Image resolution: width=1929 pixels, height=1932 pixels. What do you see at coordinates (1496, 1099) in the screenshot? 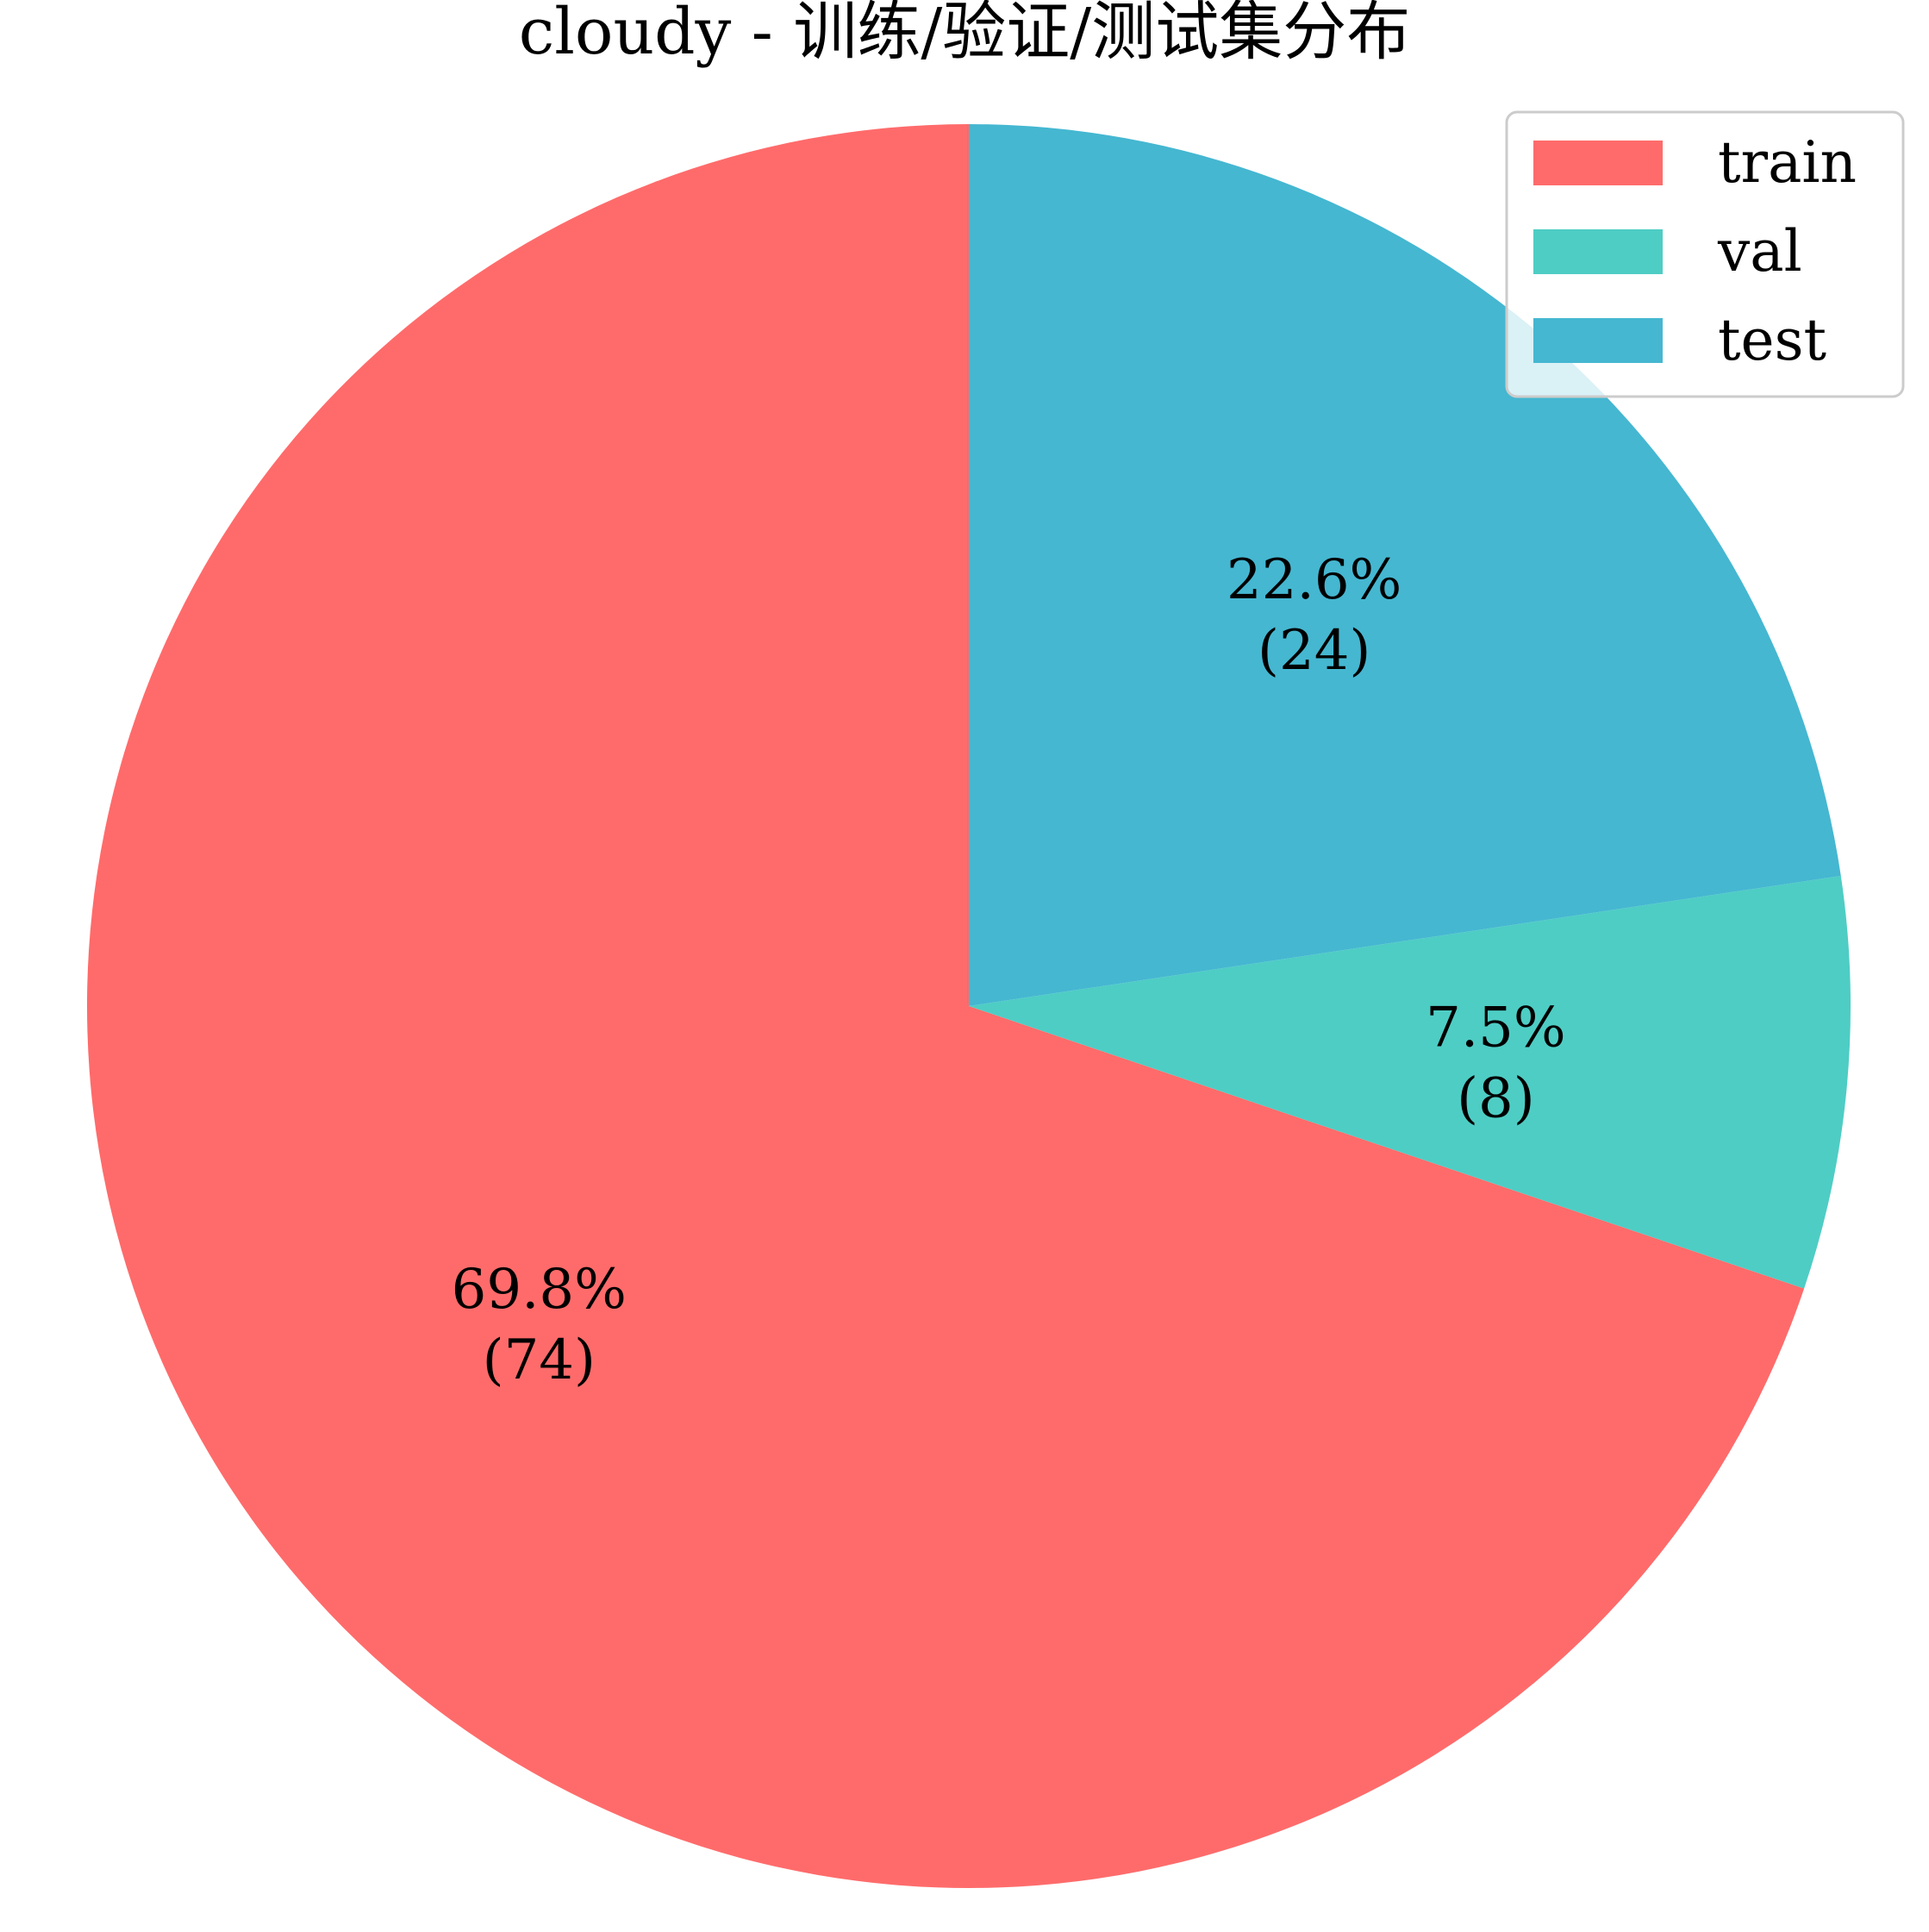
I see `slice-count-label-val: (8)` at bounding box center [1496, 1099].